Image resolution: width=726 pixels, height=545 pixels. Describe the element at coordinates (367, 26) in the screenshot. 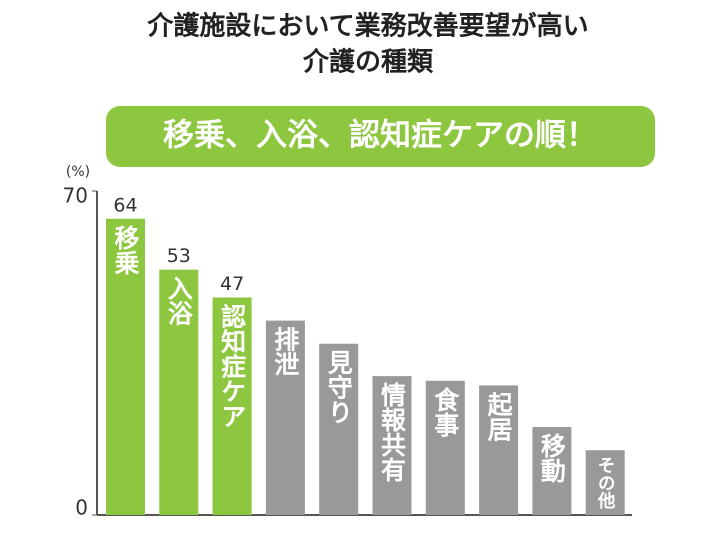

I see `chart-title: 介護施設において業務改善要望が高い` at that location.